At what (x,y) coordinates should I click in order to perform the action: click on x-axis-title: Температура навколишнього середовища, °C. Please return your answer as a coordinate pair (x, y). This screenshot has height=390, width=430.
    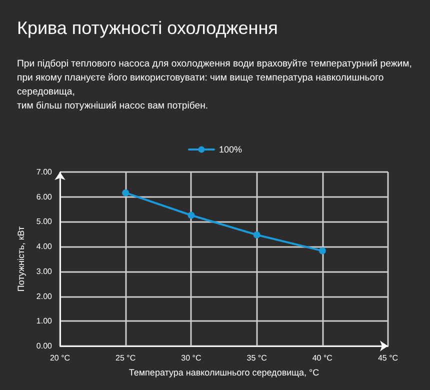
    Looking at the image, I should click on (224, 373).